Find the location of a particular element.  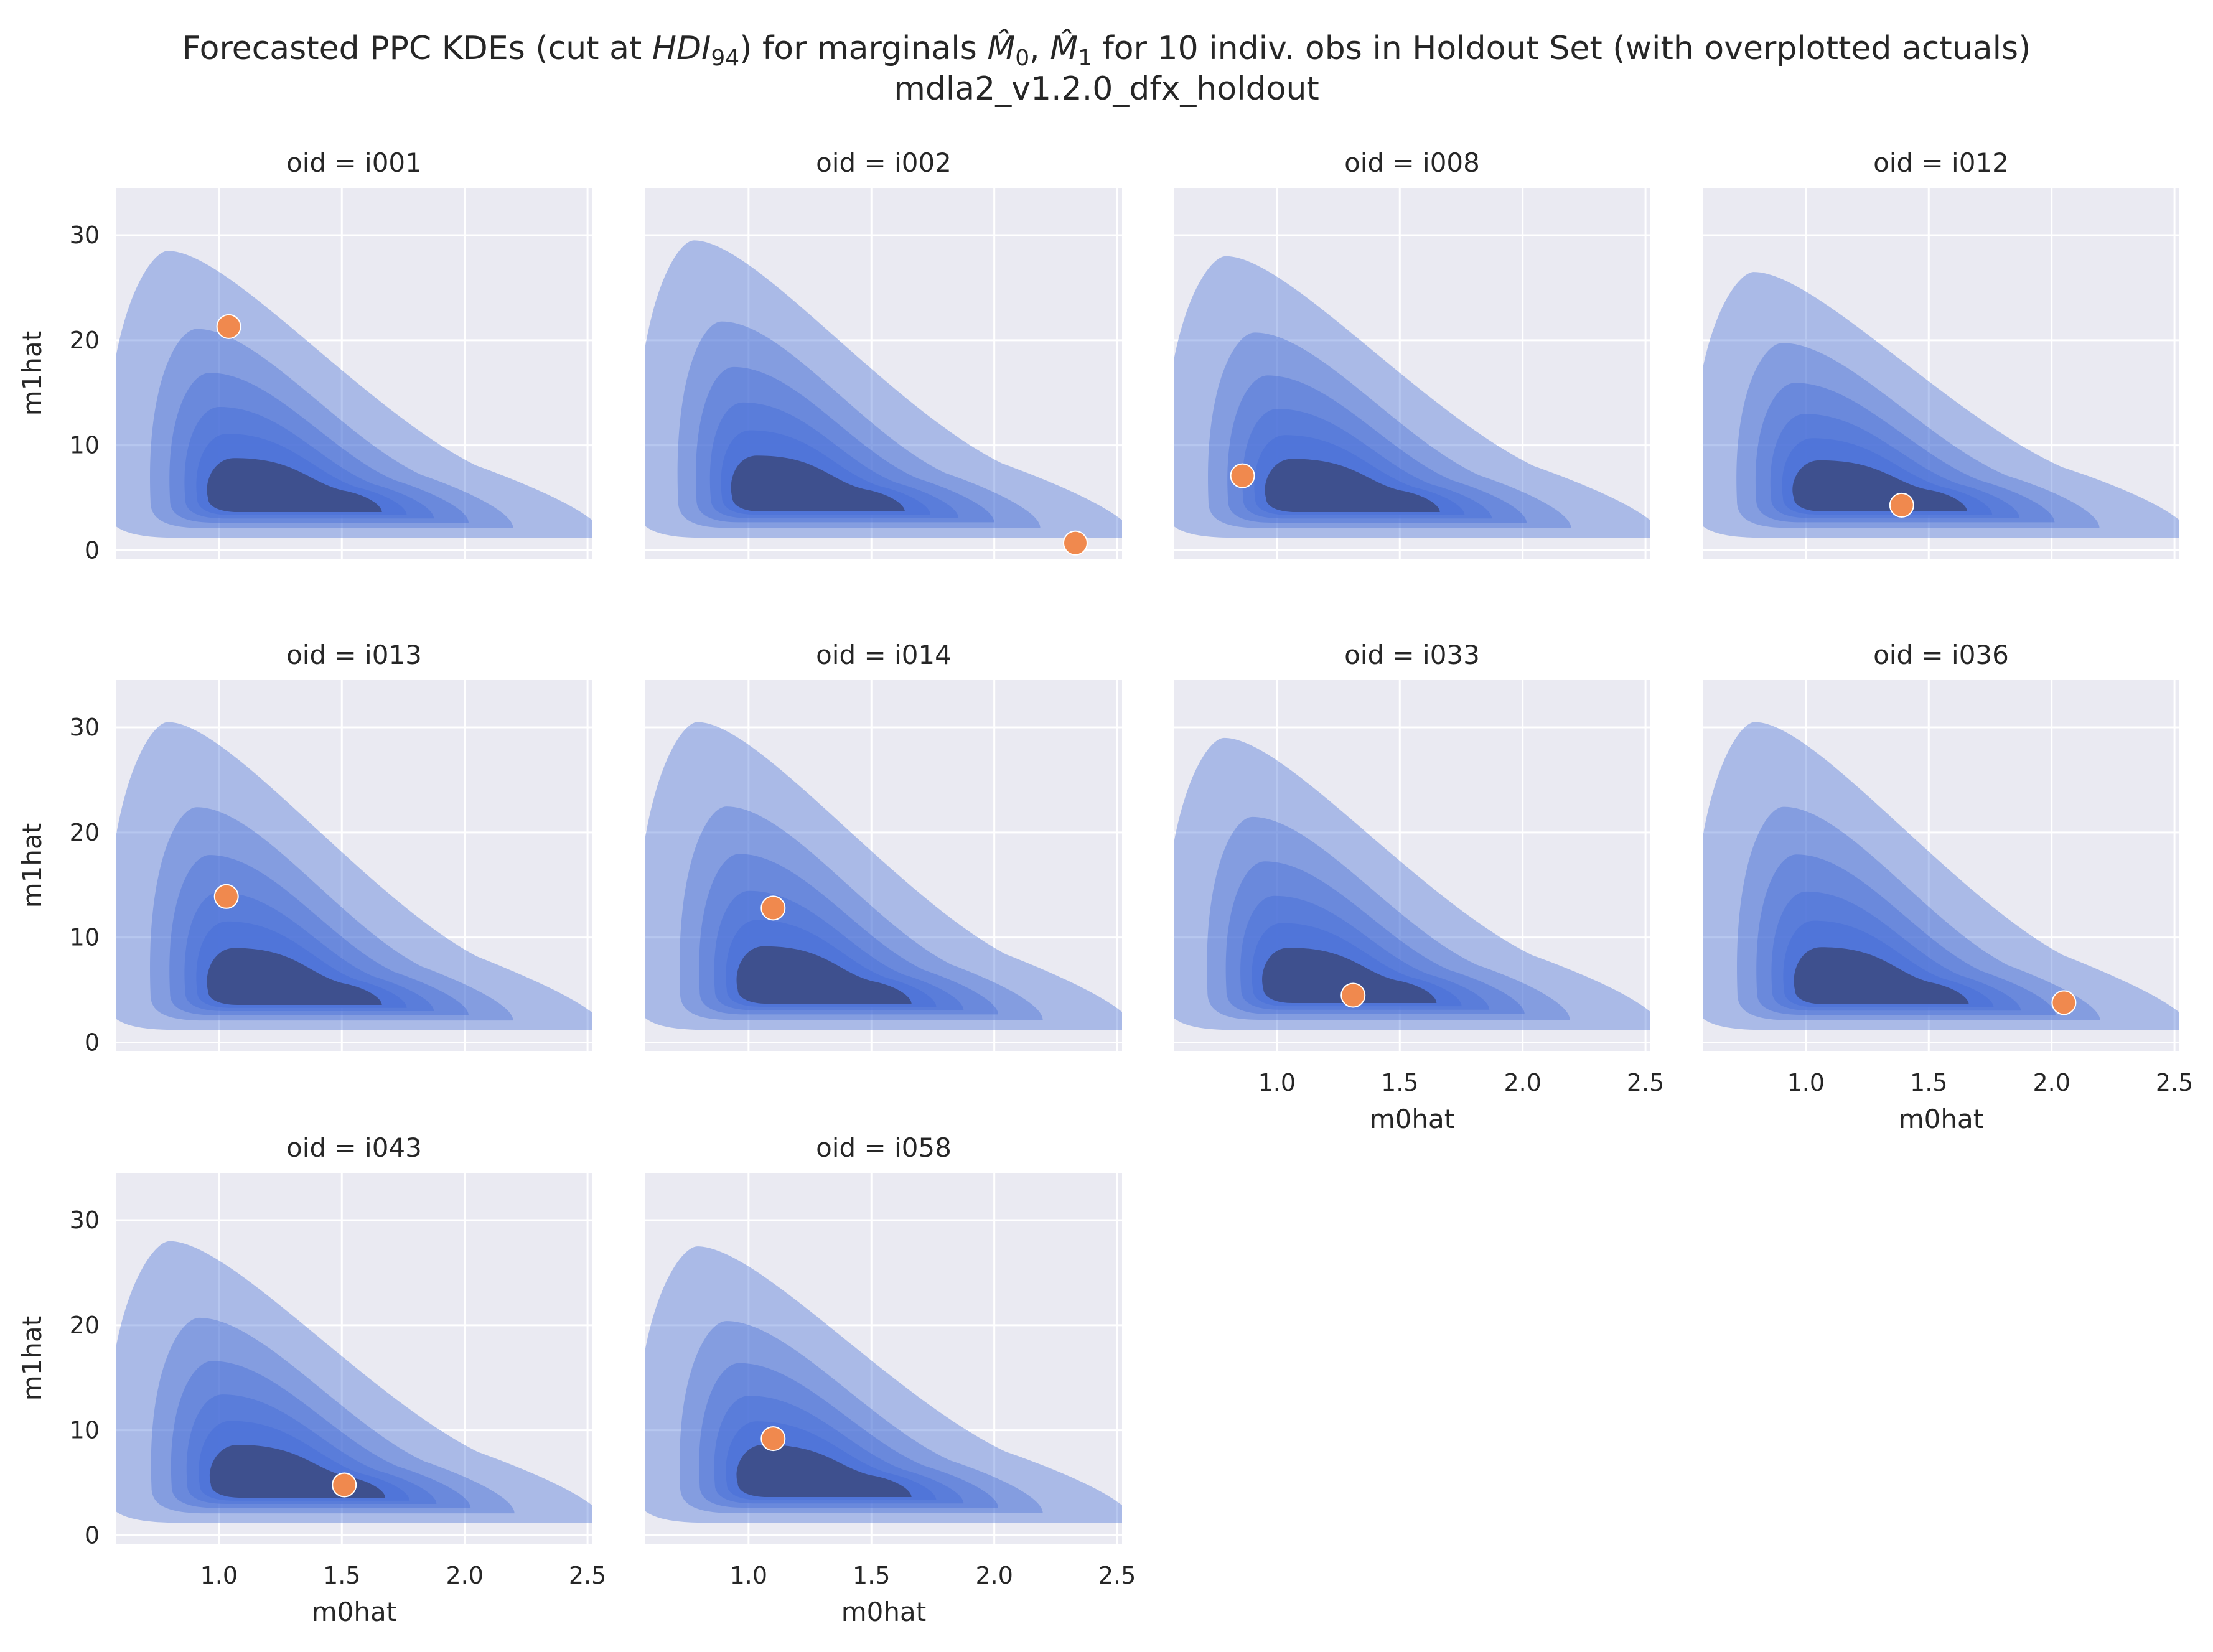

title-m1-sub: 1 is located at coordinates (1085, 58).